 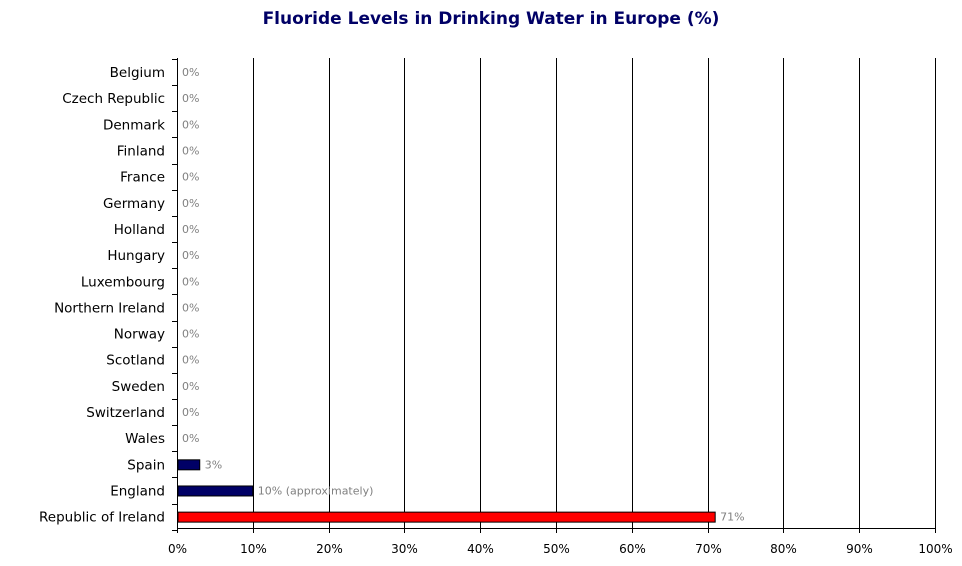 I want to click on x-tick-label: 90%, so click(x=859, y=549).